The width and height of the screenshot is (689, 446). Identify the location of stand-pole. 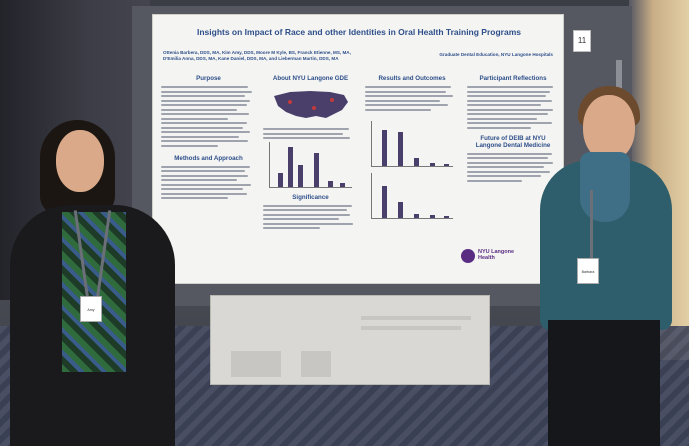
(619, 235).